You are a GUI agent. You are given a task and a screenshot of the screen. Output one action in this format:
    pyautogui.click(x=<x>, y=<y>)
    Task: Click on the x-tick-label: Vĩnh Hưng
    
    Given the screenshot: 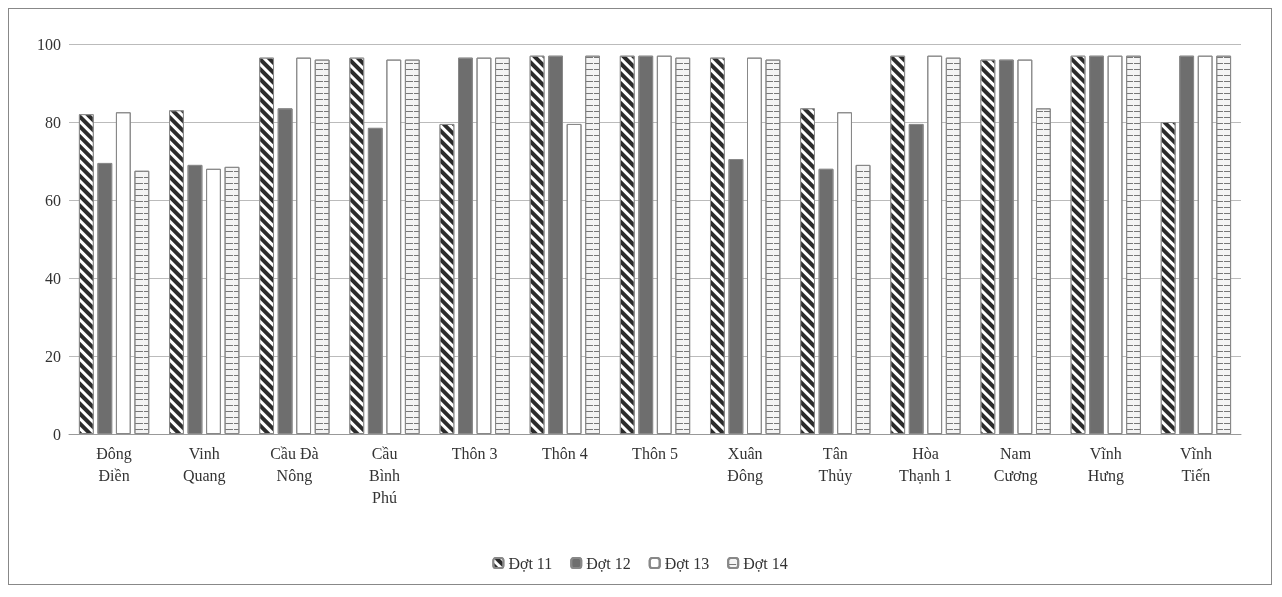 What is the action you would take?
    pyautogui.click(x=1105, y=464)
    